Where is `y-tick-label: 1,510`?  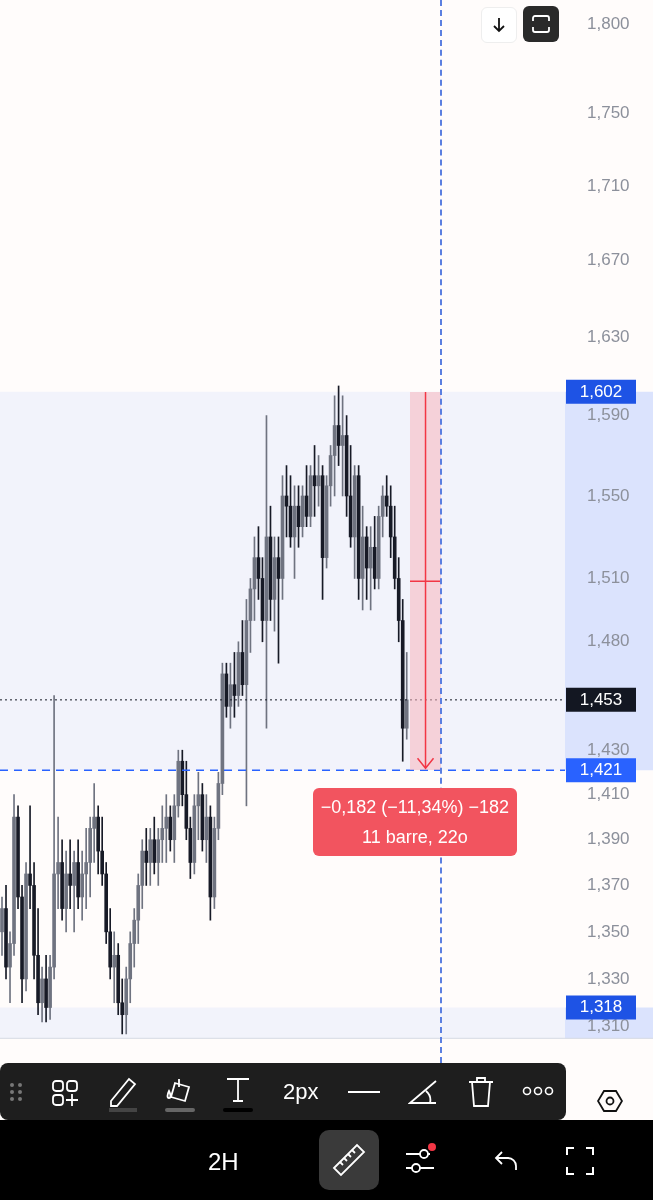
y-tick-label: 1,510 is located at coordinates (608, 578).